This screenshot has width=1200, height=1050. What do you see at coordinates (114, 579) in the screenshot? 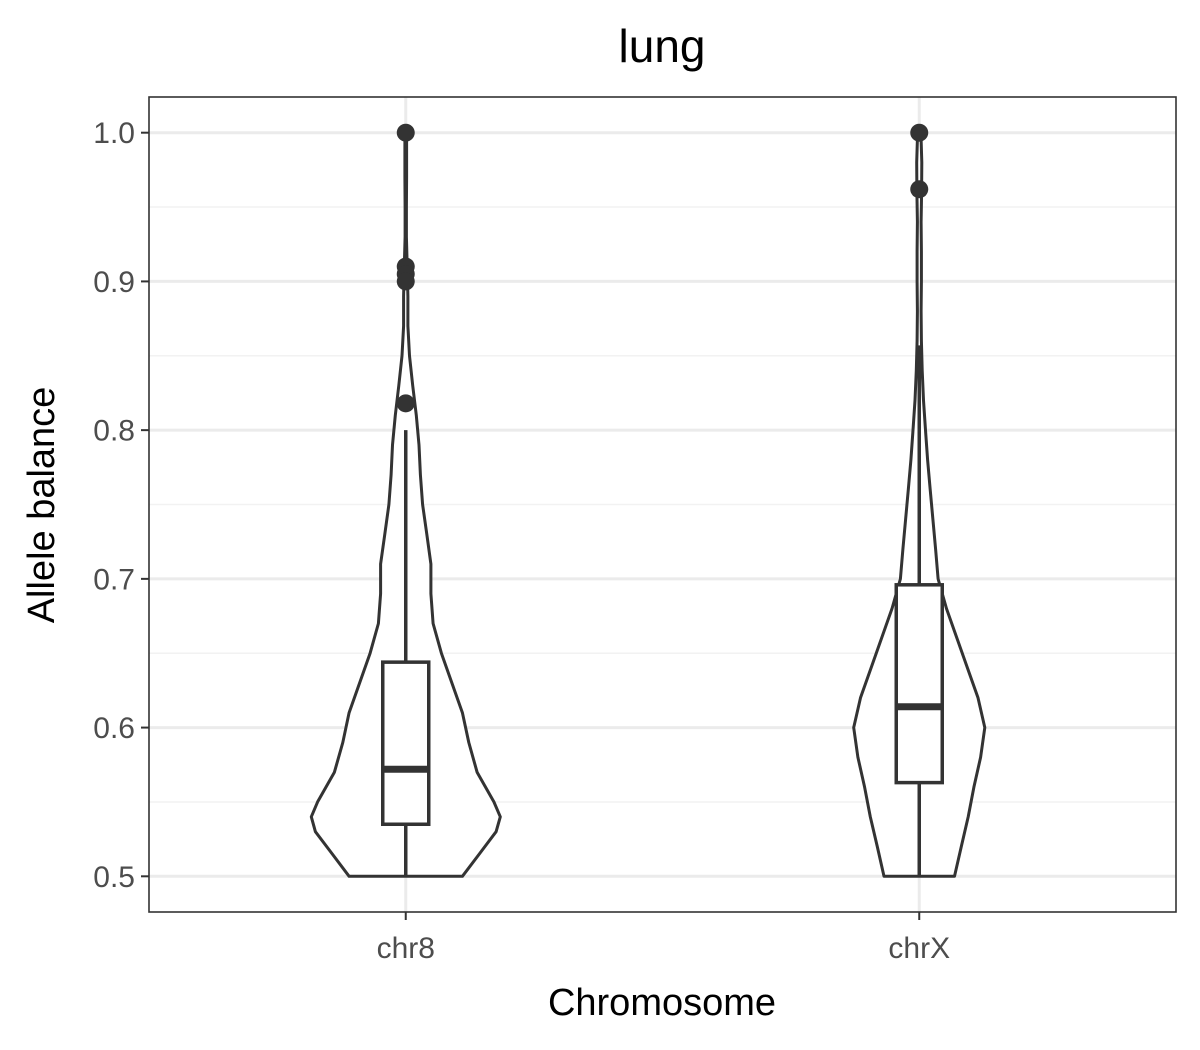
I see `y-tick-label: 0.7` at bounding box center [114, 579].